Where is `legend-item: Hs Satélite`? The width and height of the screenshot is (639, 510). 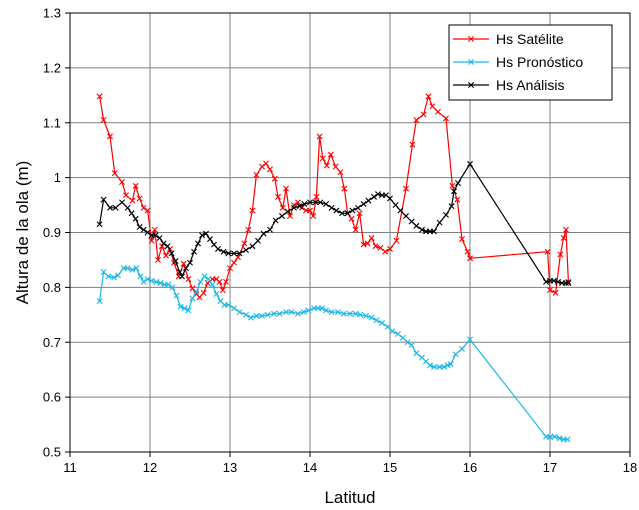
legend-item: Hs Satélite is located at coordinates (508, 39).